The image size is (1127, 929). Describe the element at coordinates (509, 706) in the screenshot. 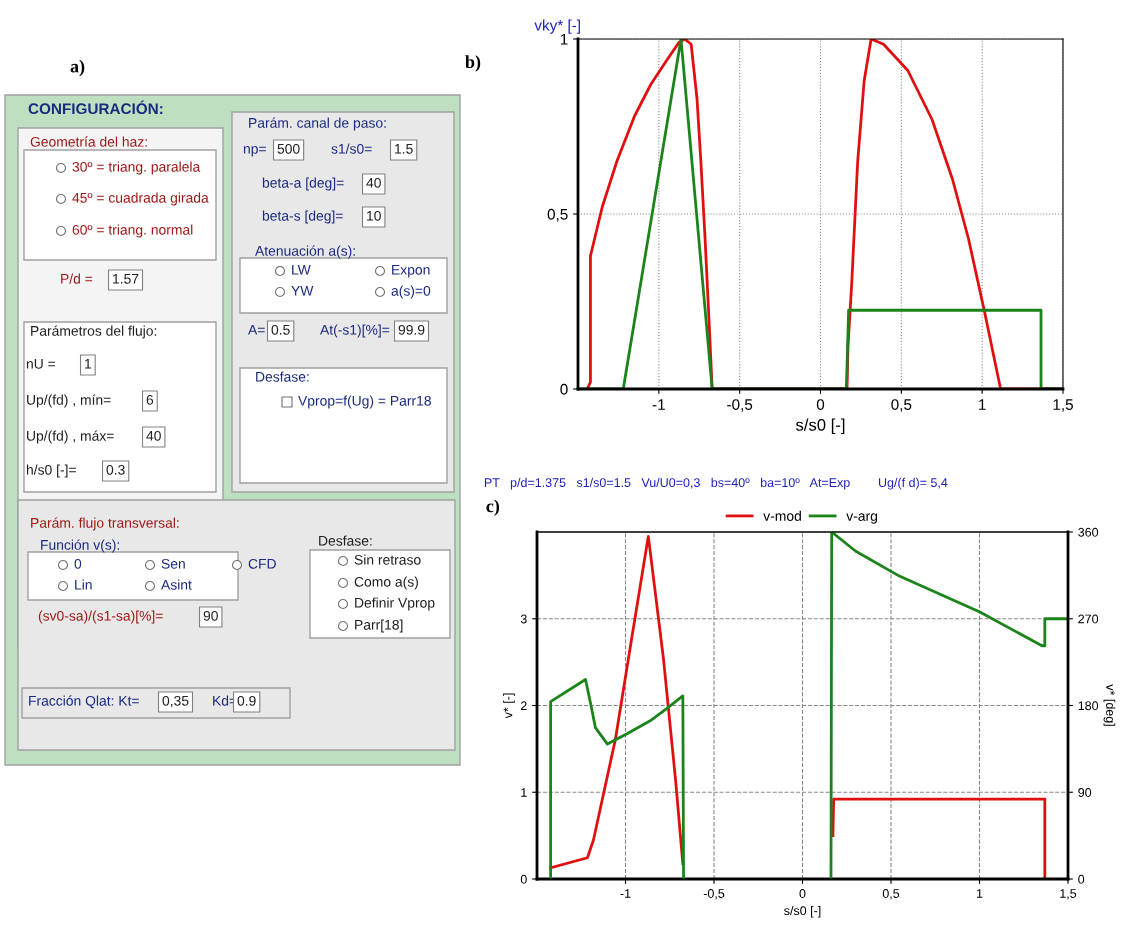

I see `y-axis-title: v* [-]` at that location.